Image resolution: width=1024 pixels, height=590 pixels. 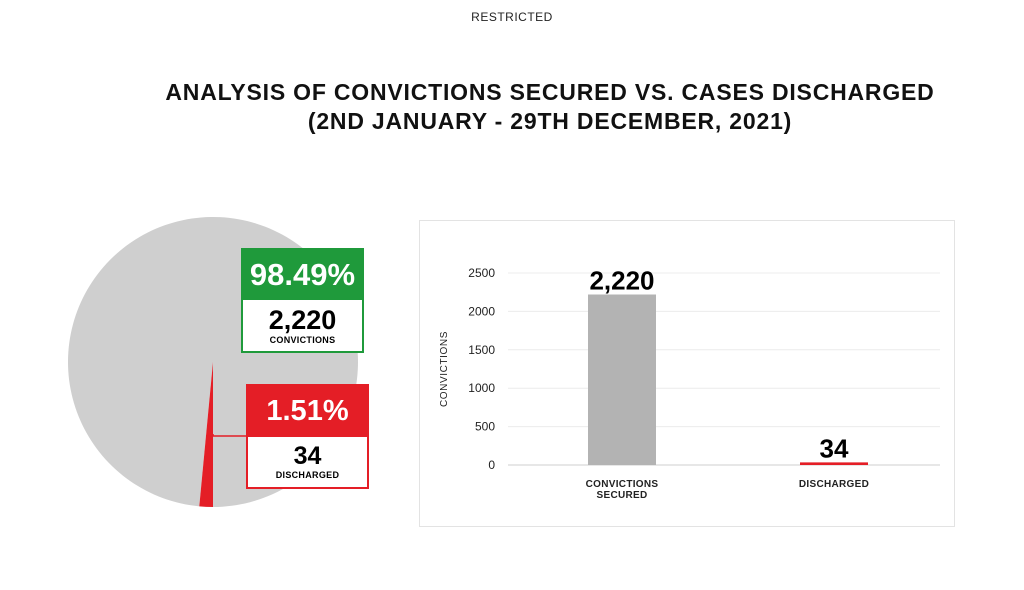 I want to click on bar-discharged, so click(x=834, y=463).